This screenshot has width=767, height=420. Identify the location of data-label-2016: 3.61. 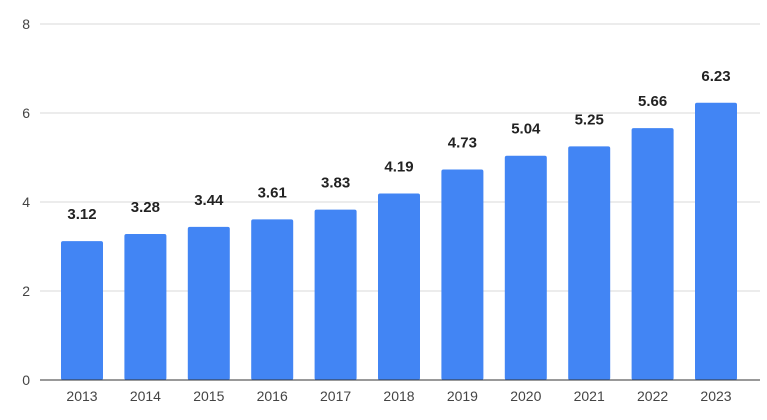
(272, 192).